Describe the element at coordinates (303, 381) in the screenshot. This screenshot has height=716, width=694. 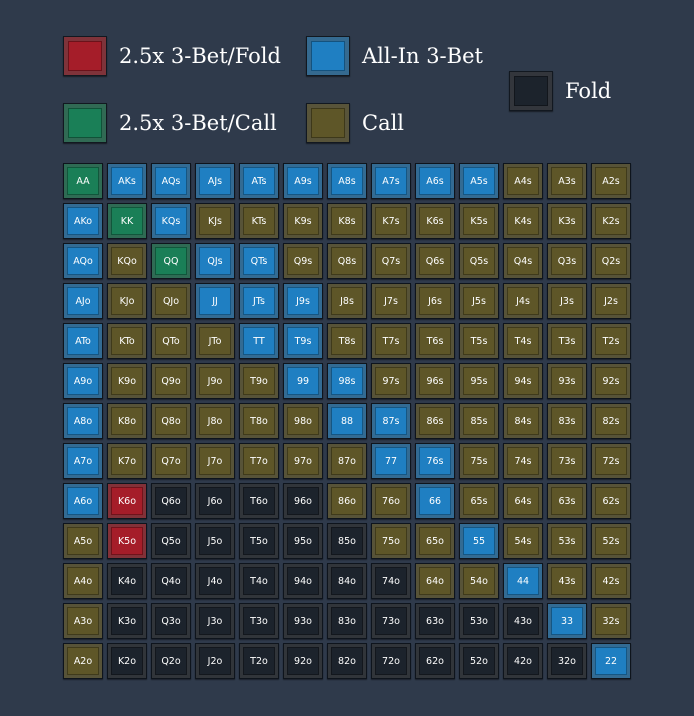
I see `hand-cell-99: 99` at that location.